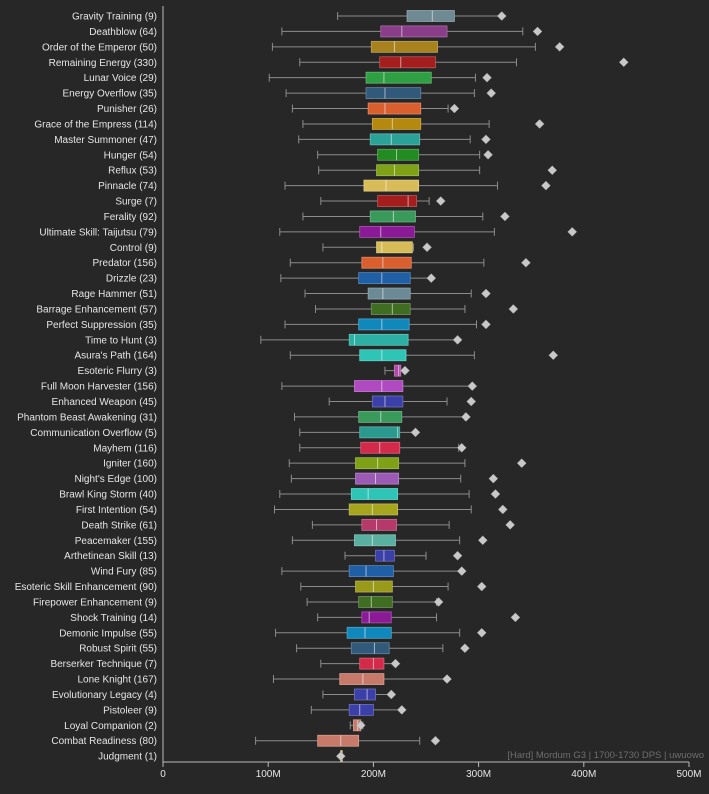  Describe the element at coordinates (87, 417) in the screenshot. I see `category-label: Phantom Beast Awakening (31)` at that location.